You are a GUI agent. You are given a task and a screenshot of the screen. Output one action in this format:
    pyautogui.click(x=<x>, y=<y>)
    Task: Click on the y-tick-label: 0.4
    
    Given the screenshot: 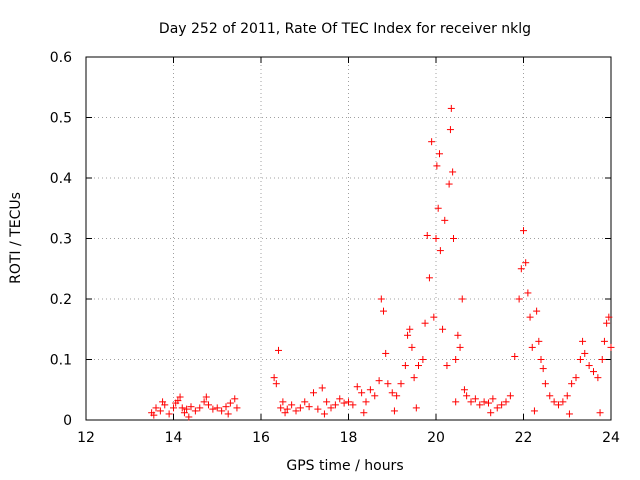 What is the action you would take?
    pyautogui.click(x=61, y=179)
    